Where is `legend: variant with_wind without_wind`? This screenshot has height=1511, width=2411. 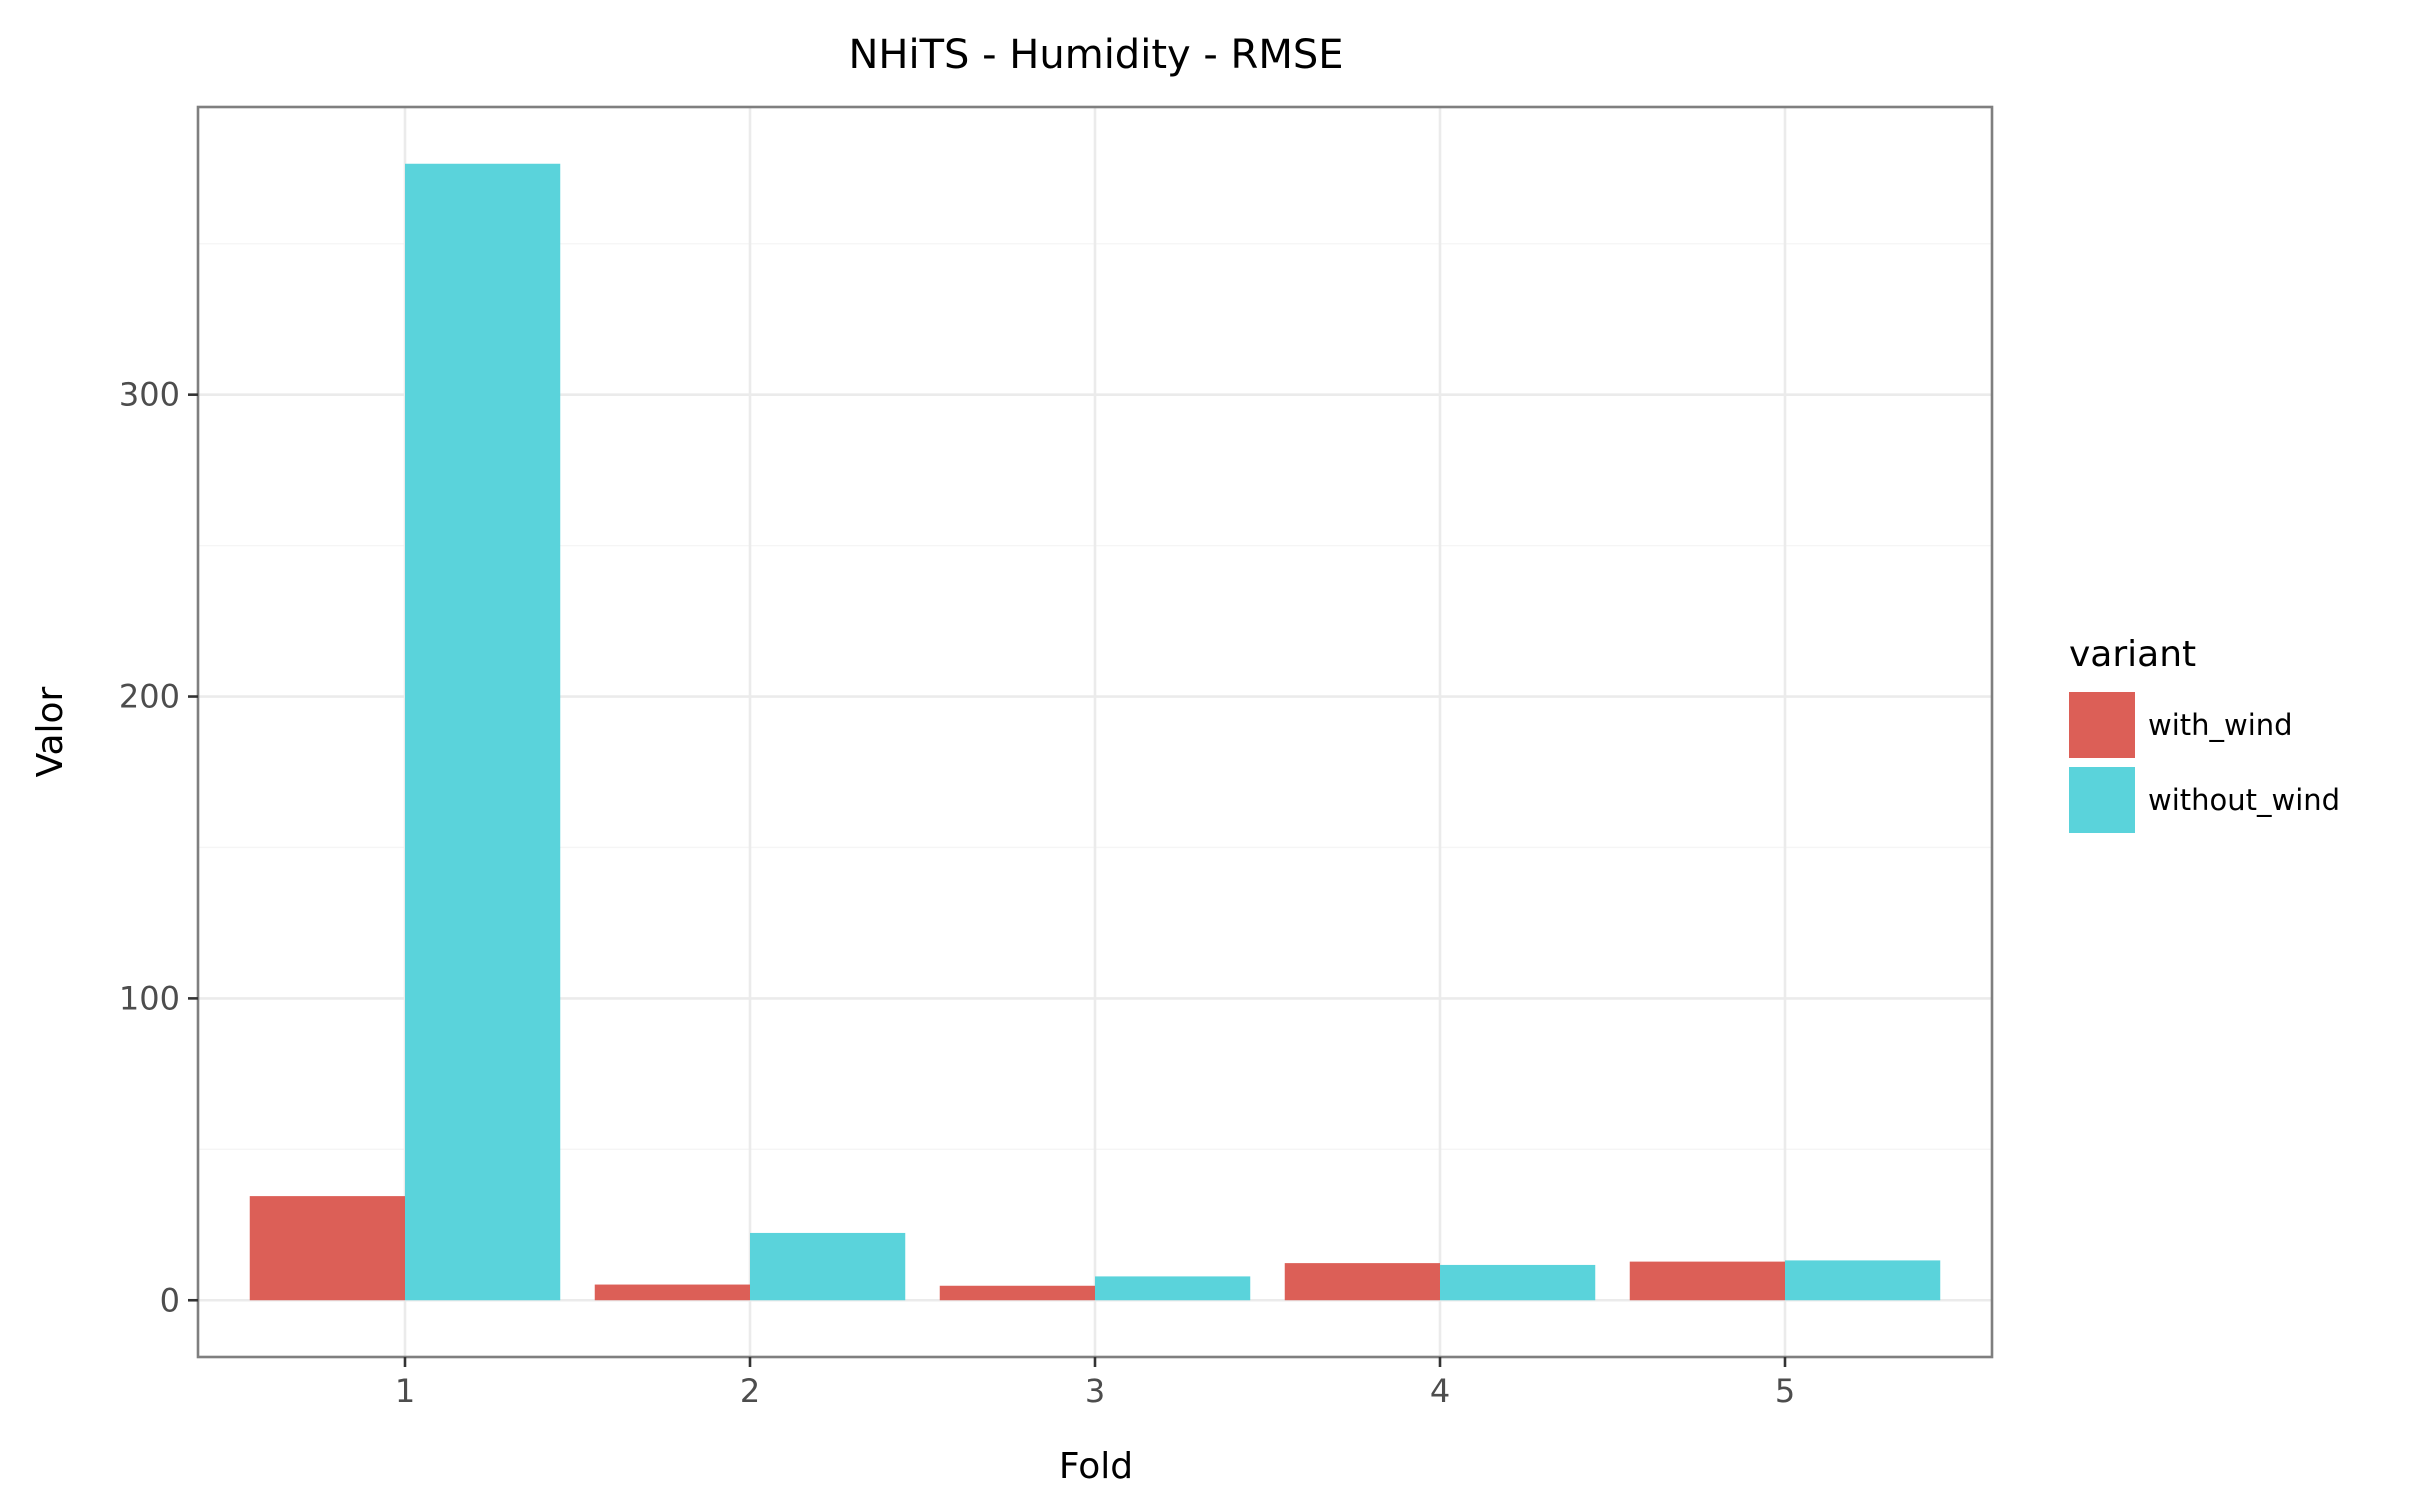
legend: variant with_wind without_wind is located at coordinates (2204, 733).